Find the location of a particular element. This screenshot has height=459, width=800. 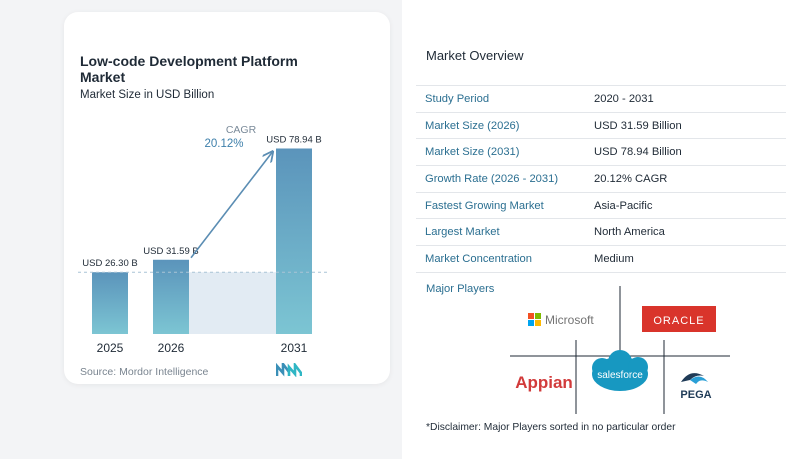

salesforce-wordmark: salesforce is located at coordinates (620, 375).